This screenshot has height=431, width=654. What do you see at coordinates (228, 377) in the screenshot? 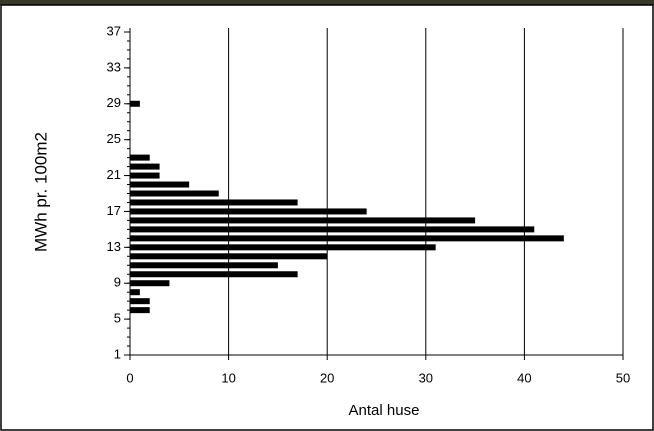
I see `x-tick-label: 10` at bounding box center [228, 377].